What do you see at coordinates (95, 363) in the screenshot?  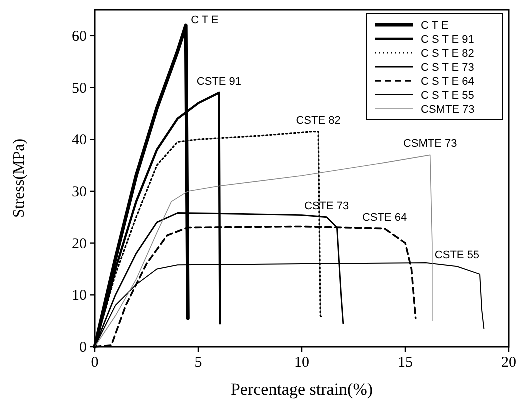 I see `x-tick-label: 0` at bounding box center [95, 363].